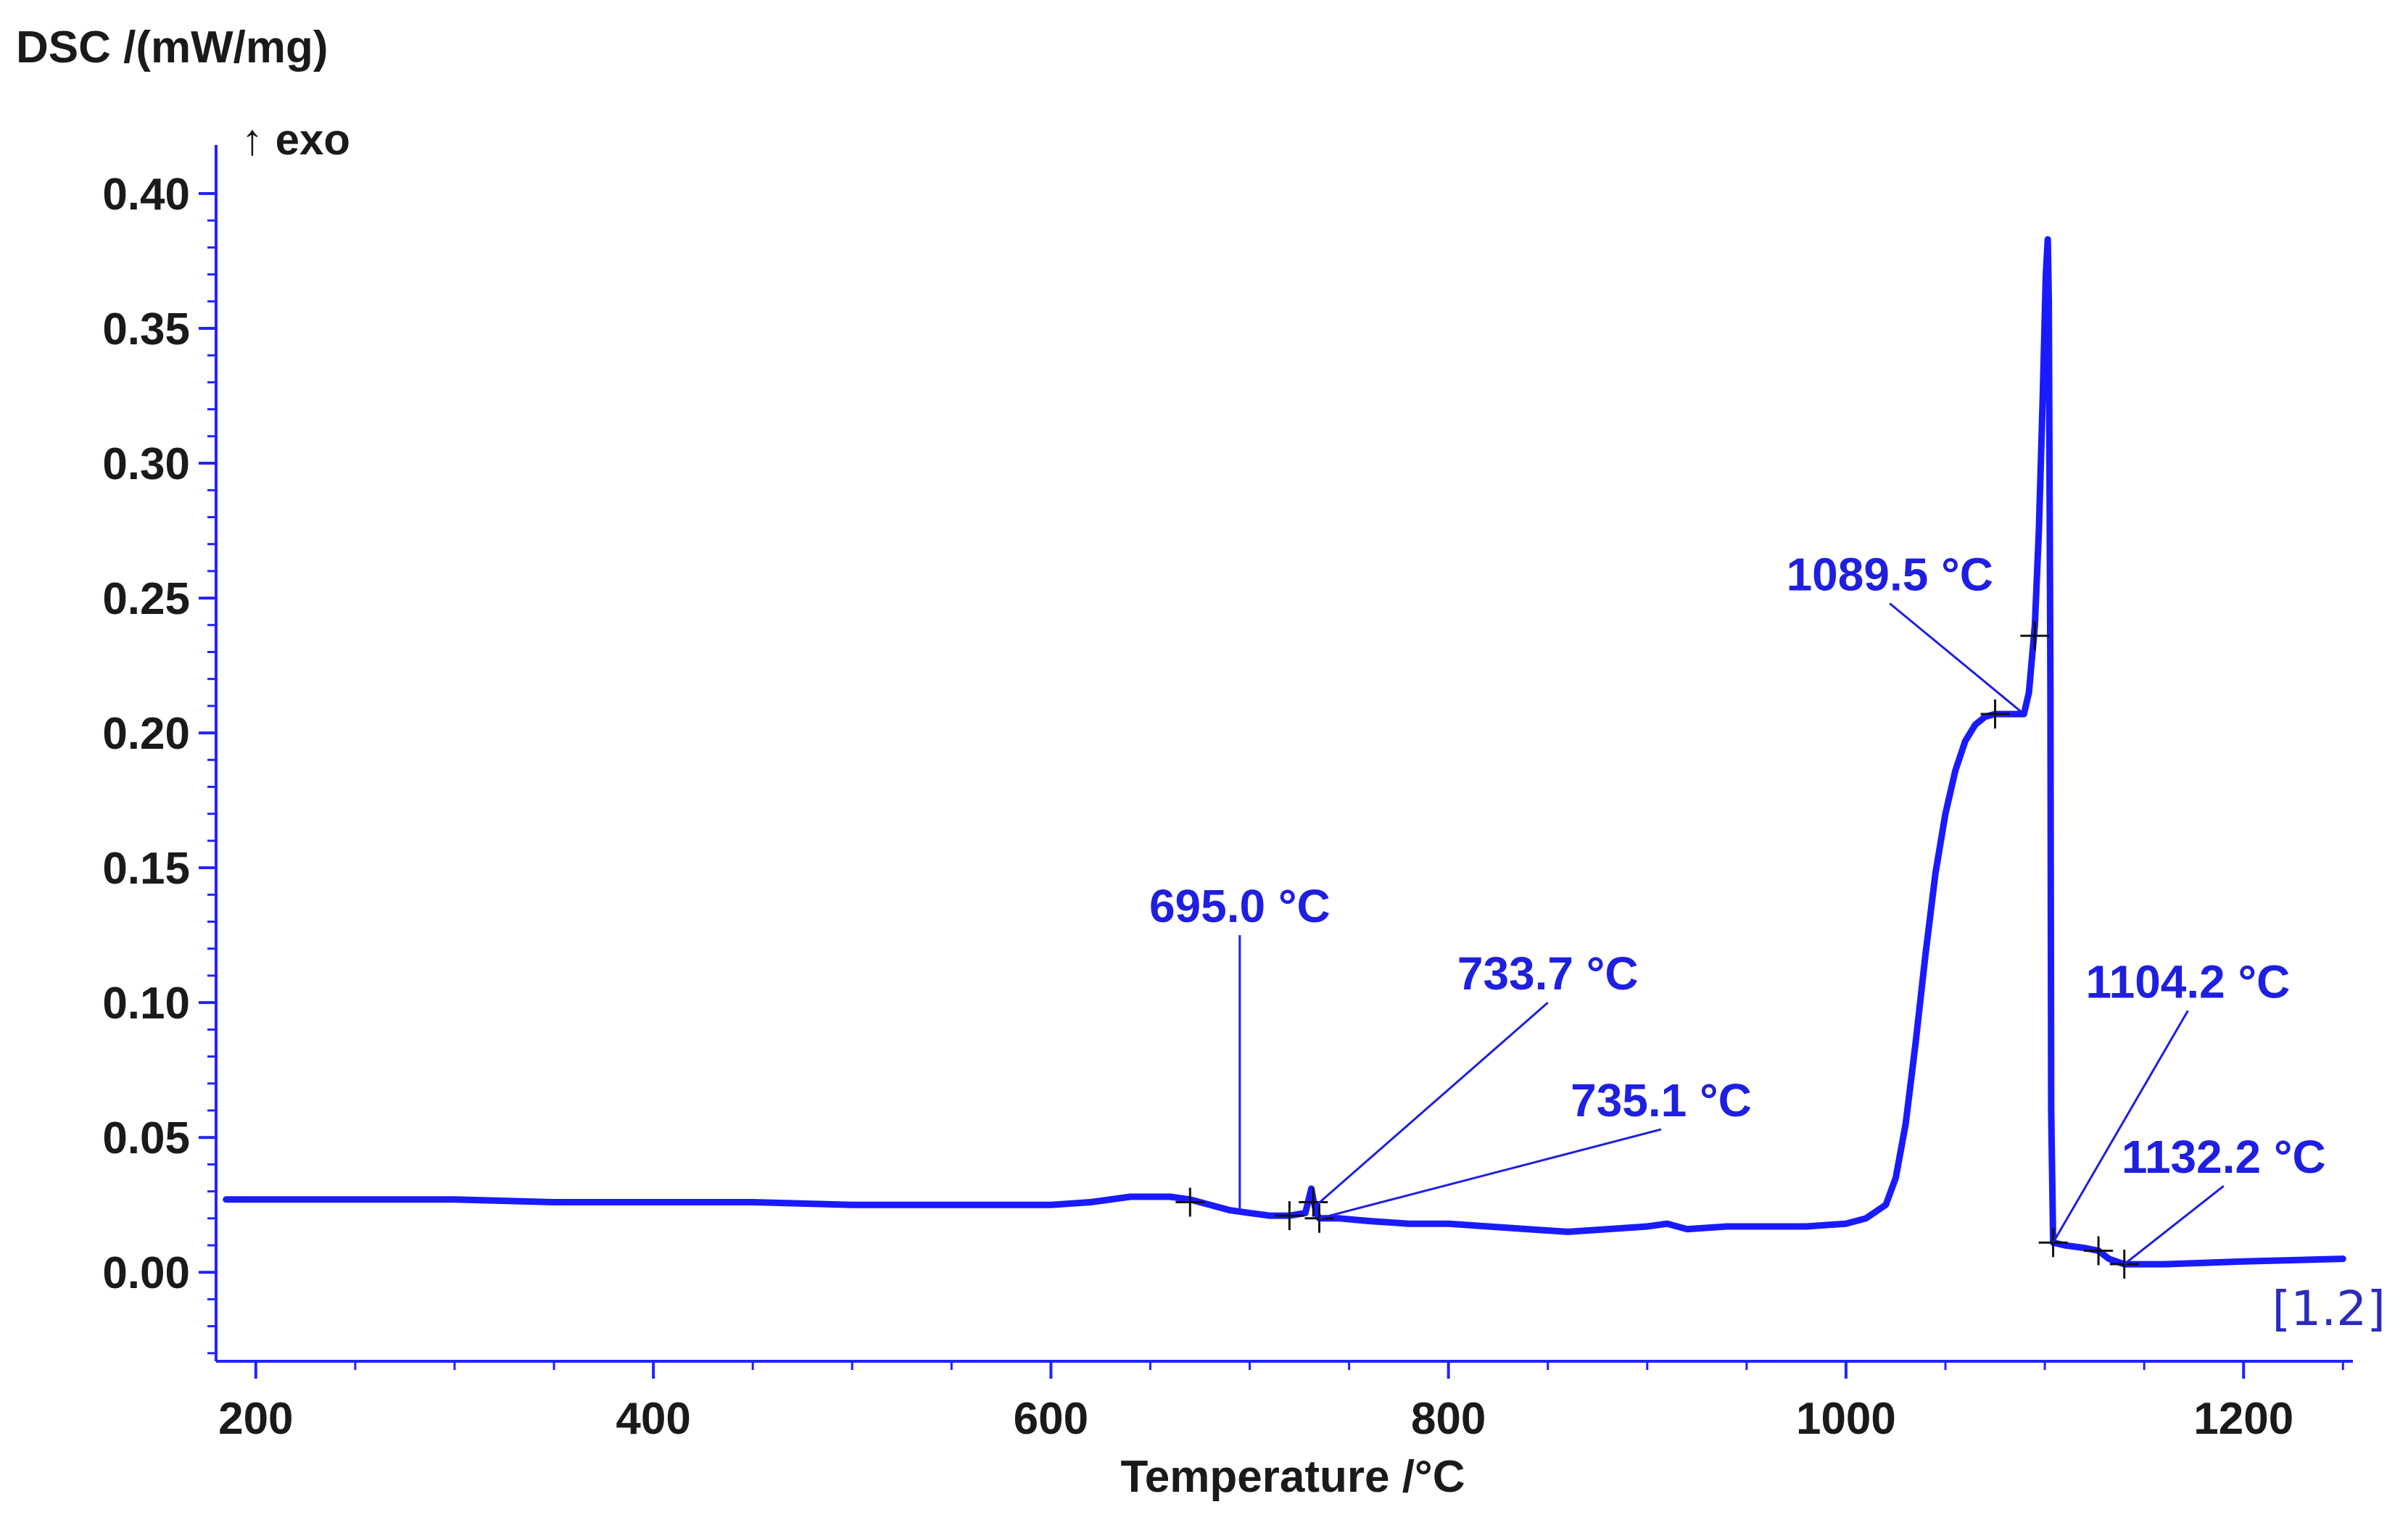 The height and width of the screenshot is (1528, 2408). Describe the element at coordinates (2171, 1099) in the screenshot. I see `temperature-annotation: 1104.2 °C` at that location.